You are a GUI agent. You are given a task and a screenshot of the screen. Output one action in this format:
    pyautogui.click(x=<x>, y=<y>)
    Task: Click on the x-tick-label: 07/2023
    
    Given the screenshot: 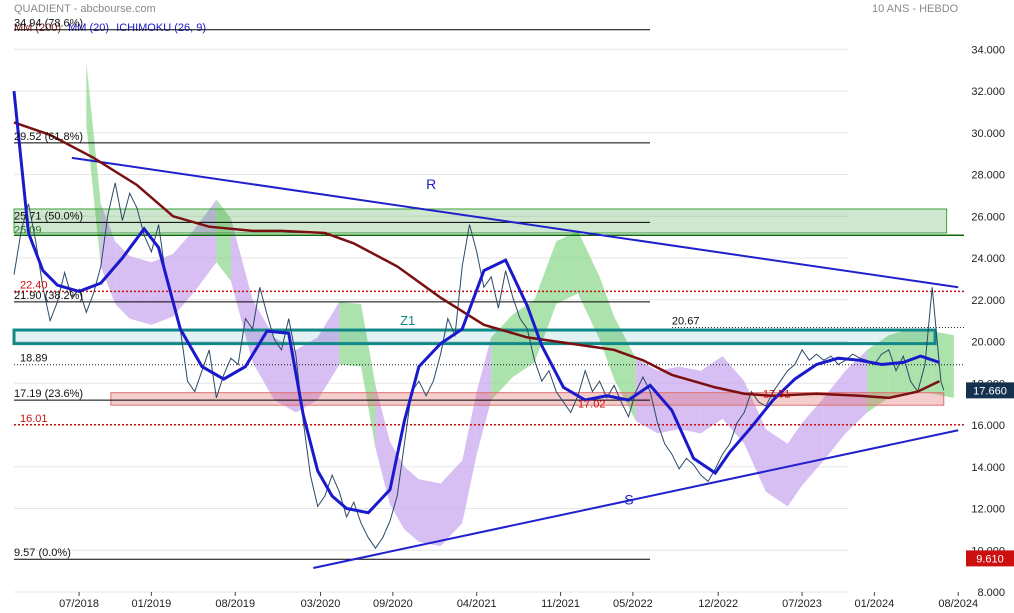 What is the action you would take?
    pyautogui.click(x=802, y=604)
    